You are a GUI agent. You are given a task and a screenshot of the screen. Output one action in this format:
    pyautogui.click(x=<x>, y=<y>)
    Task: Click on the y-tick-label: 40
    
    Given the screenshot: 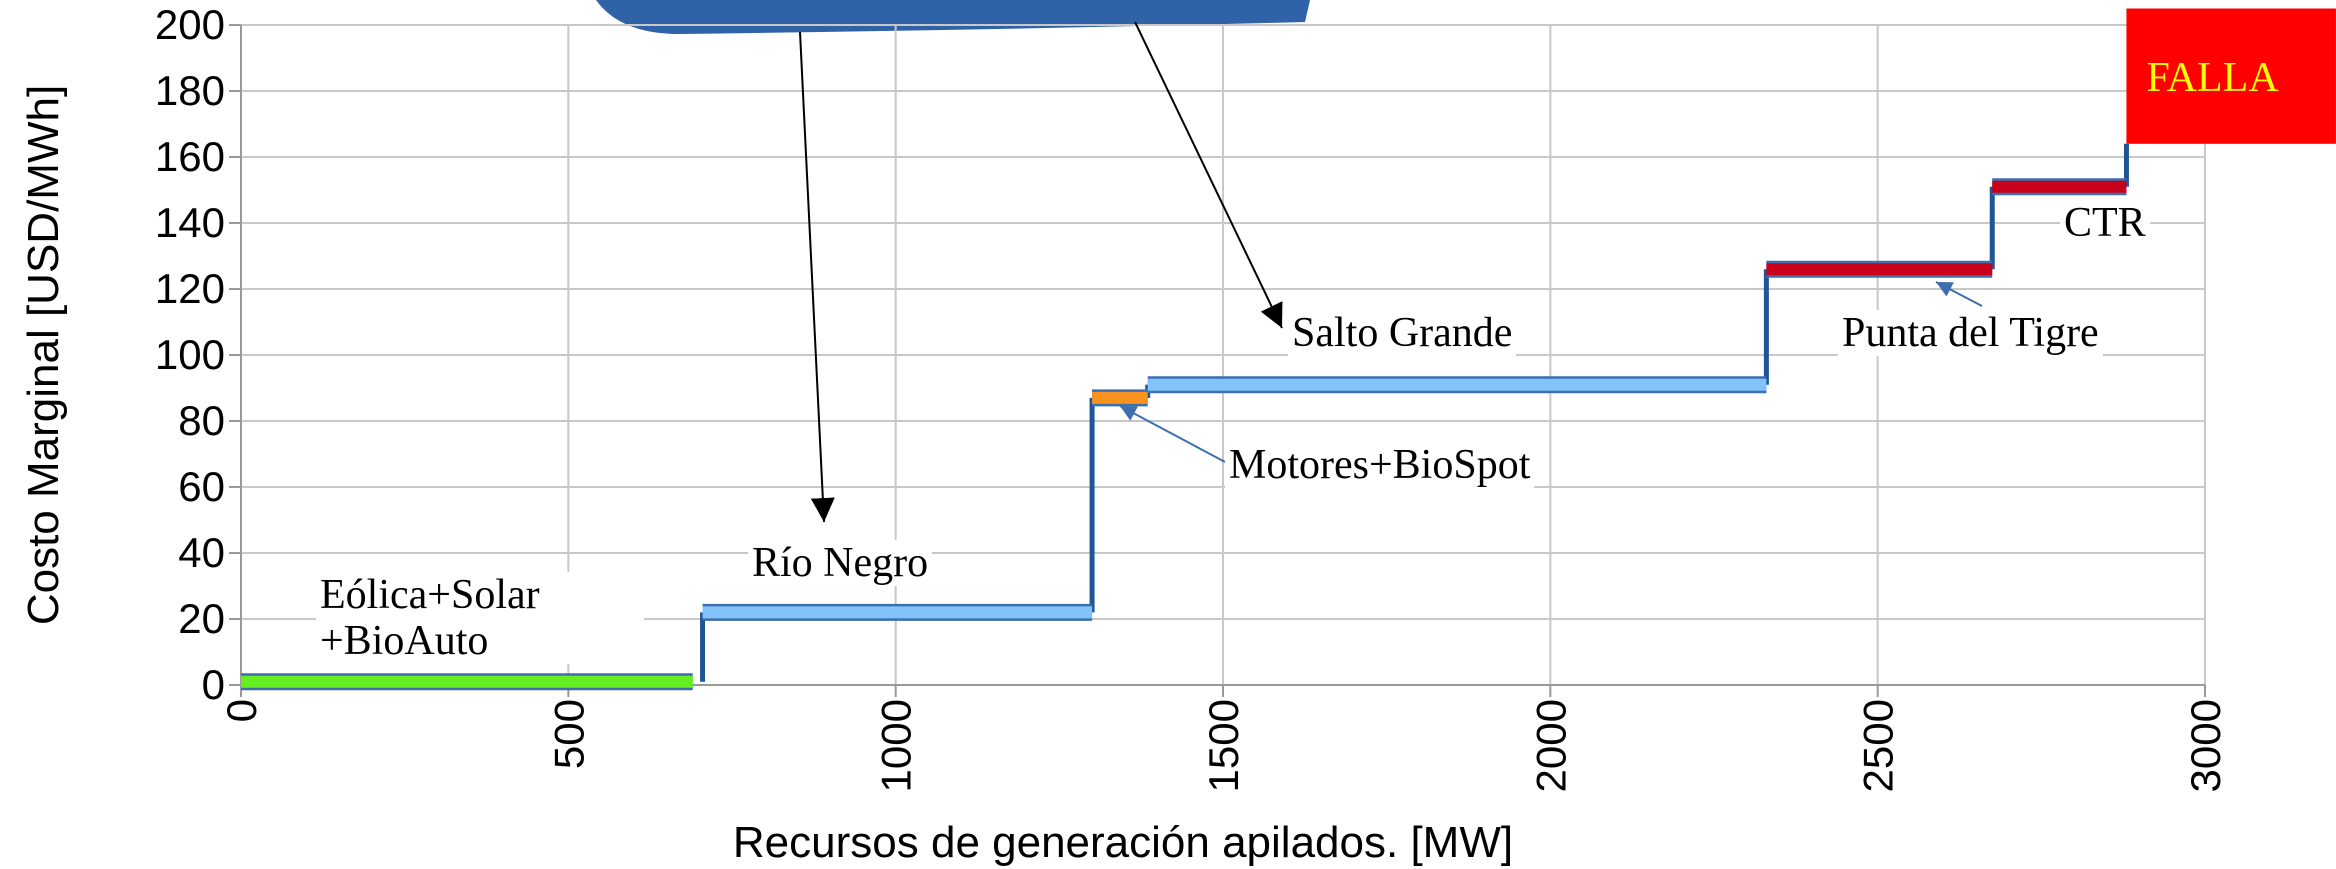 What is the action you would take?
    pyautogui.click(x=201, y=552)
    